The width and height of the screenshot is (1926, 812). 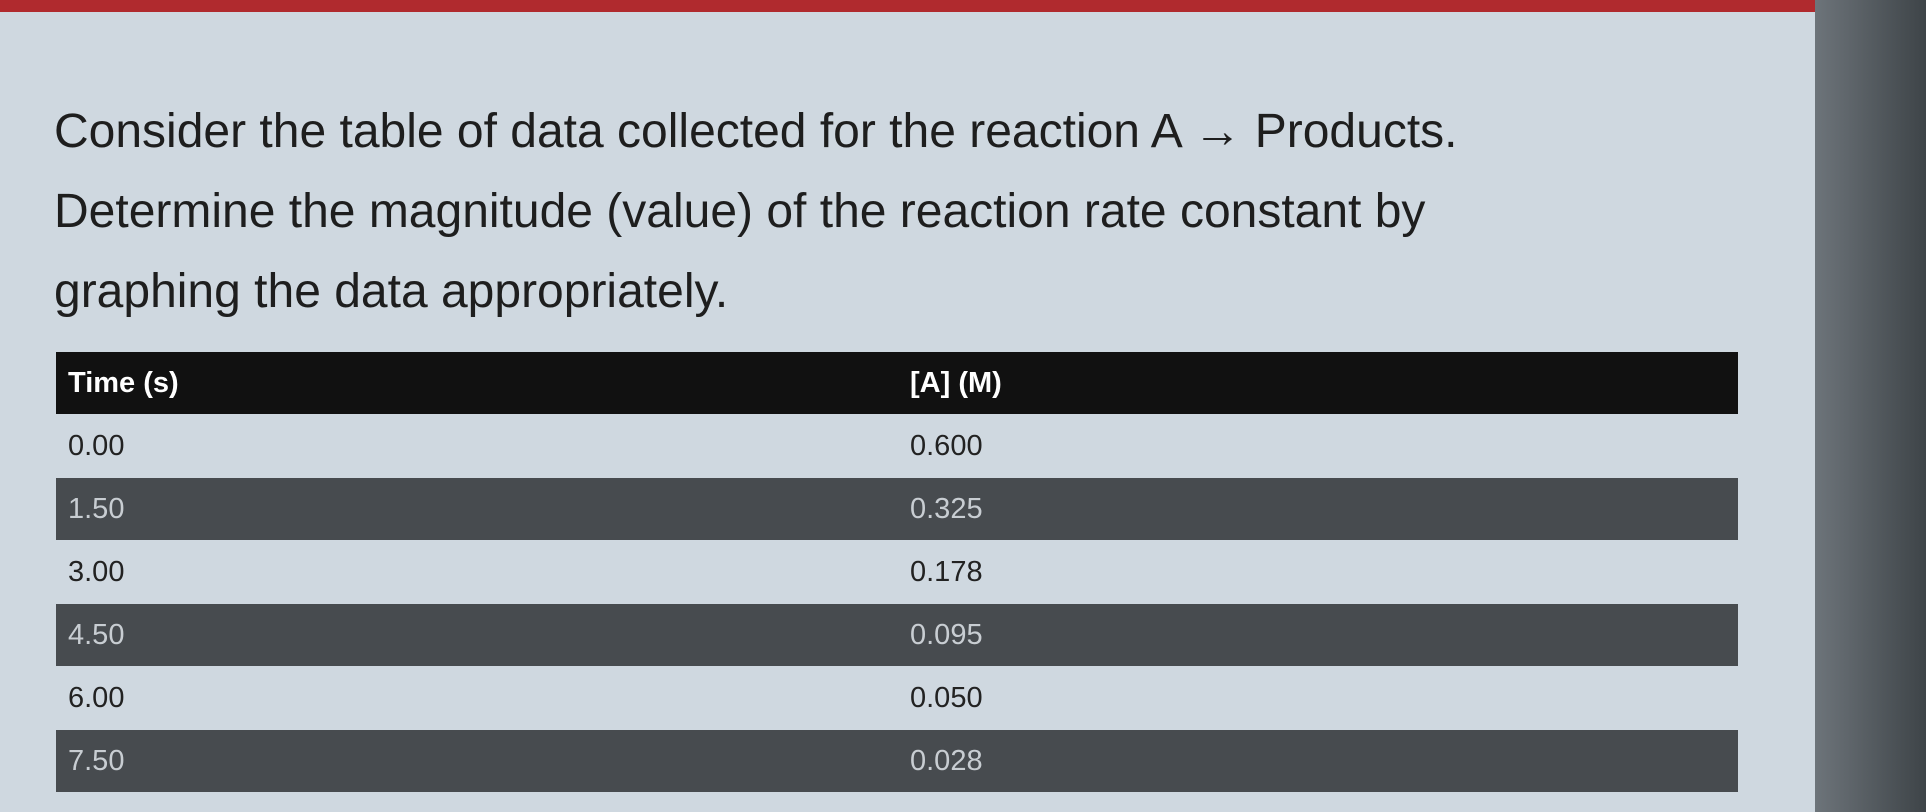 I want to click on side-panel, so click(x=1870, y=406).